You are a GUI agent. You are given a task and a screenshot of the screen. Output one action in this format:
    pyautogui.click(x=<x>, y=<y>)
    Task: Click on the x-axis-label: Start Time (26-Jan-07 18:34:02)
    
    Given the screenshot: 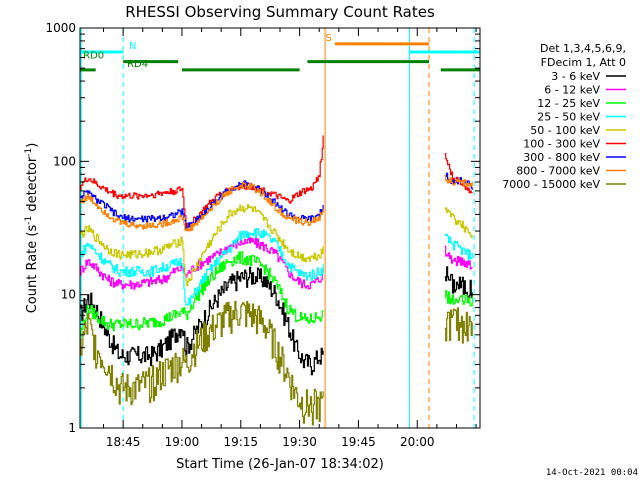 What is the action you would take?
    pyautogui.click(x=280, y=464)
    